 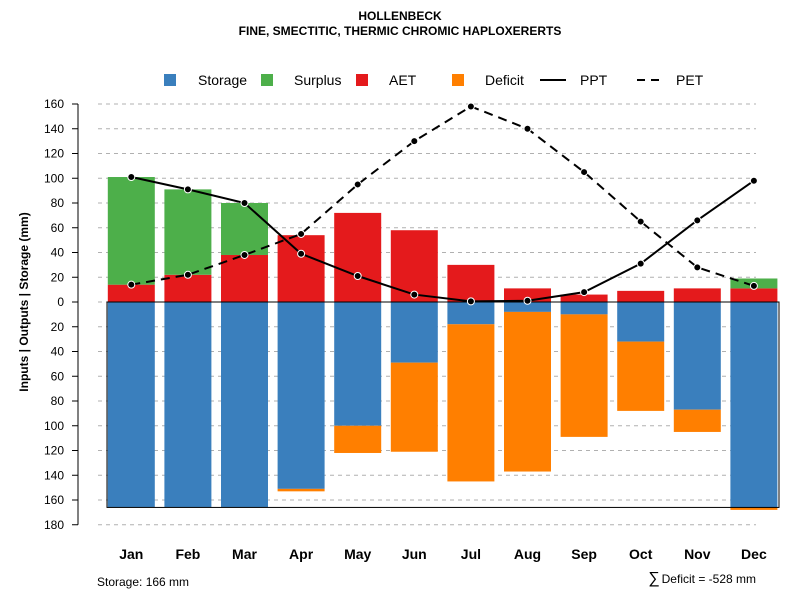 I want to click on aet-bar-dec, so click(x=754, y=295).